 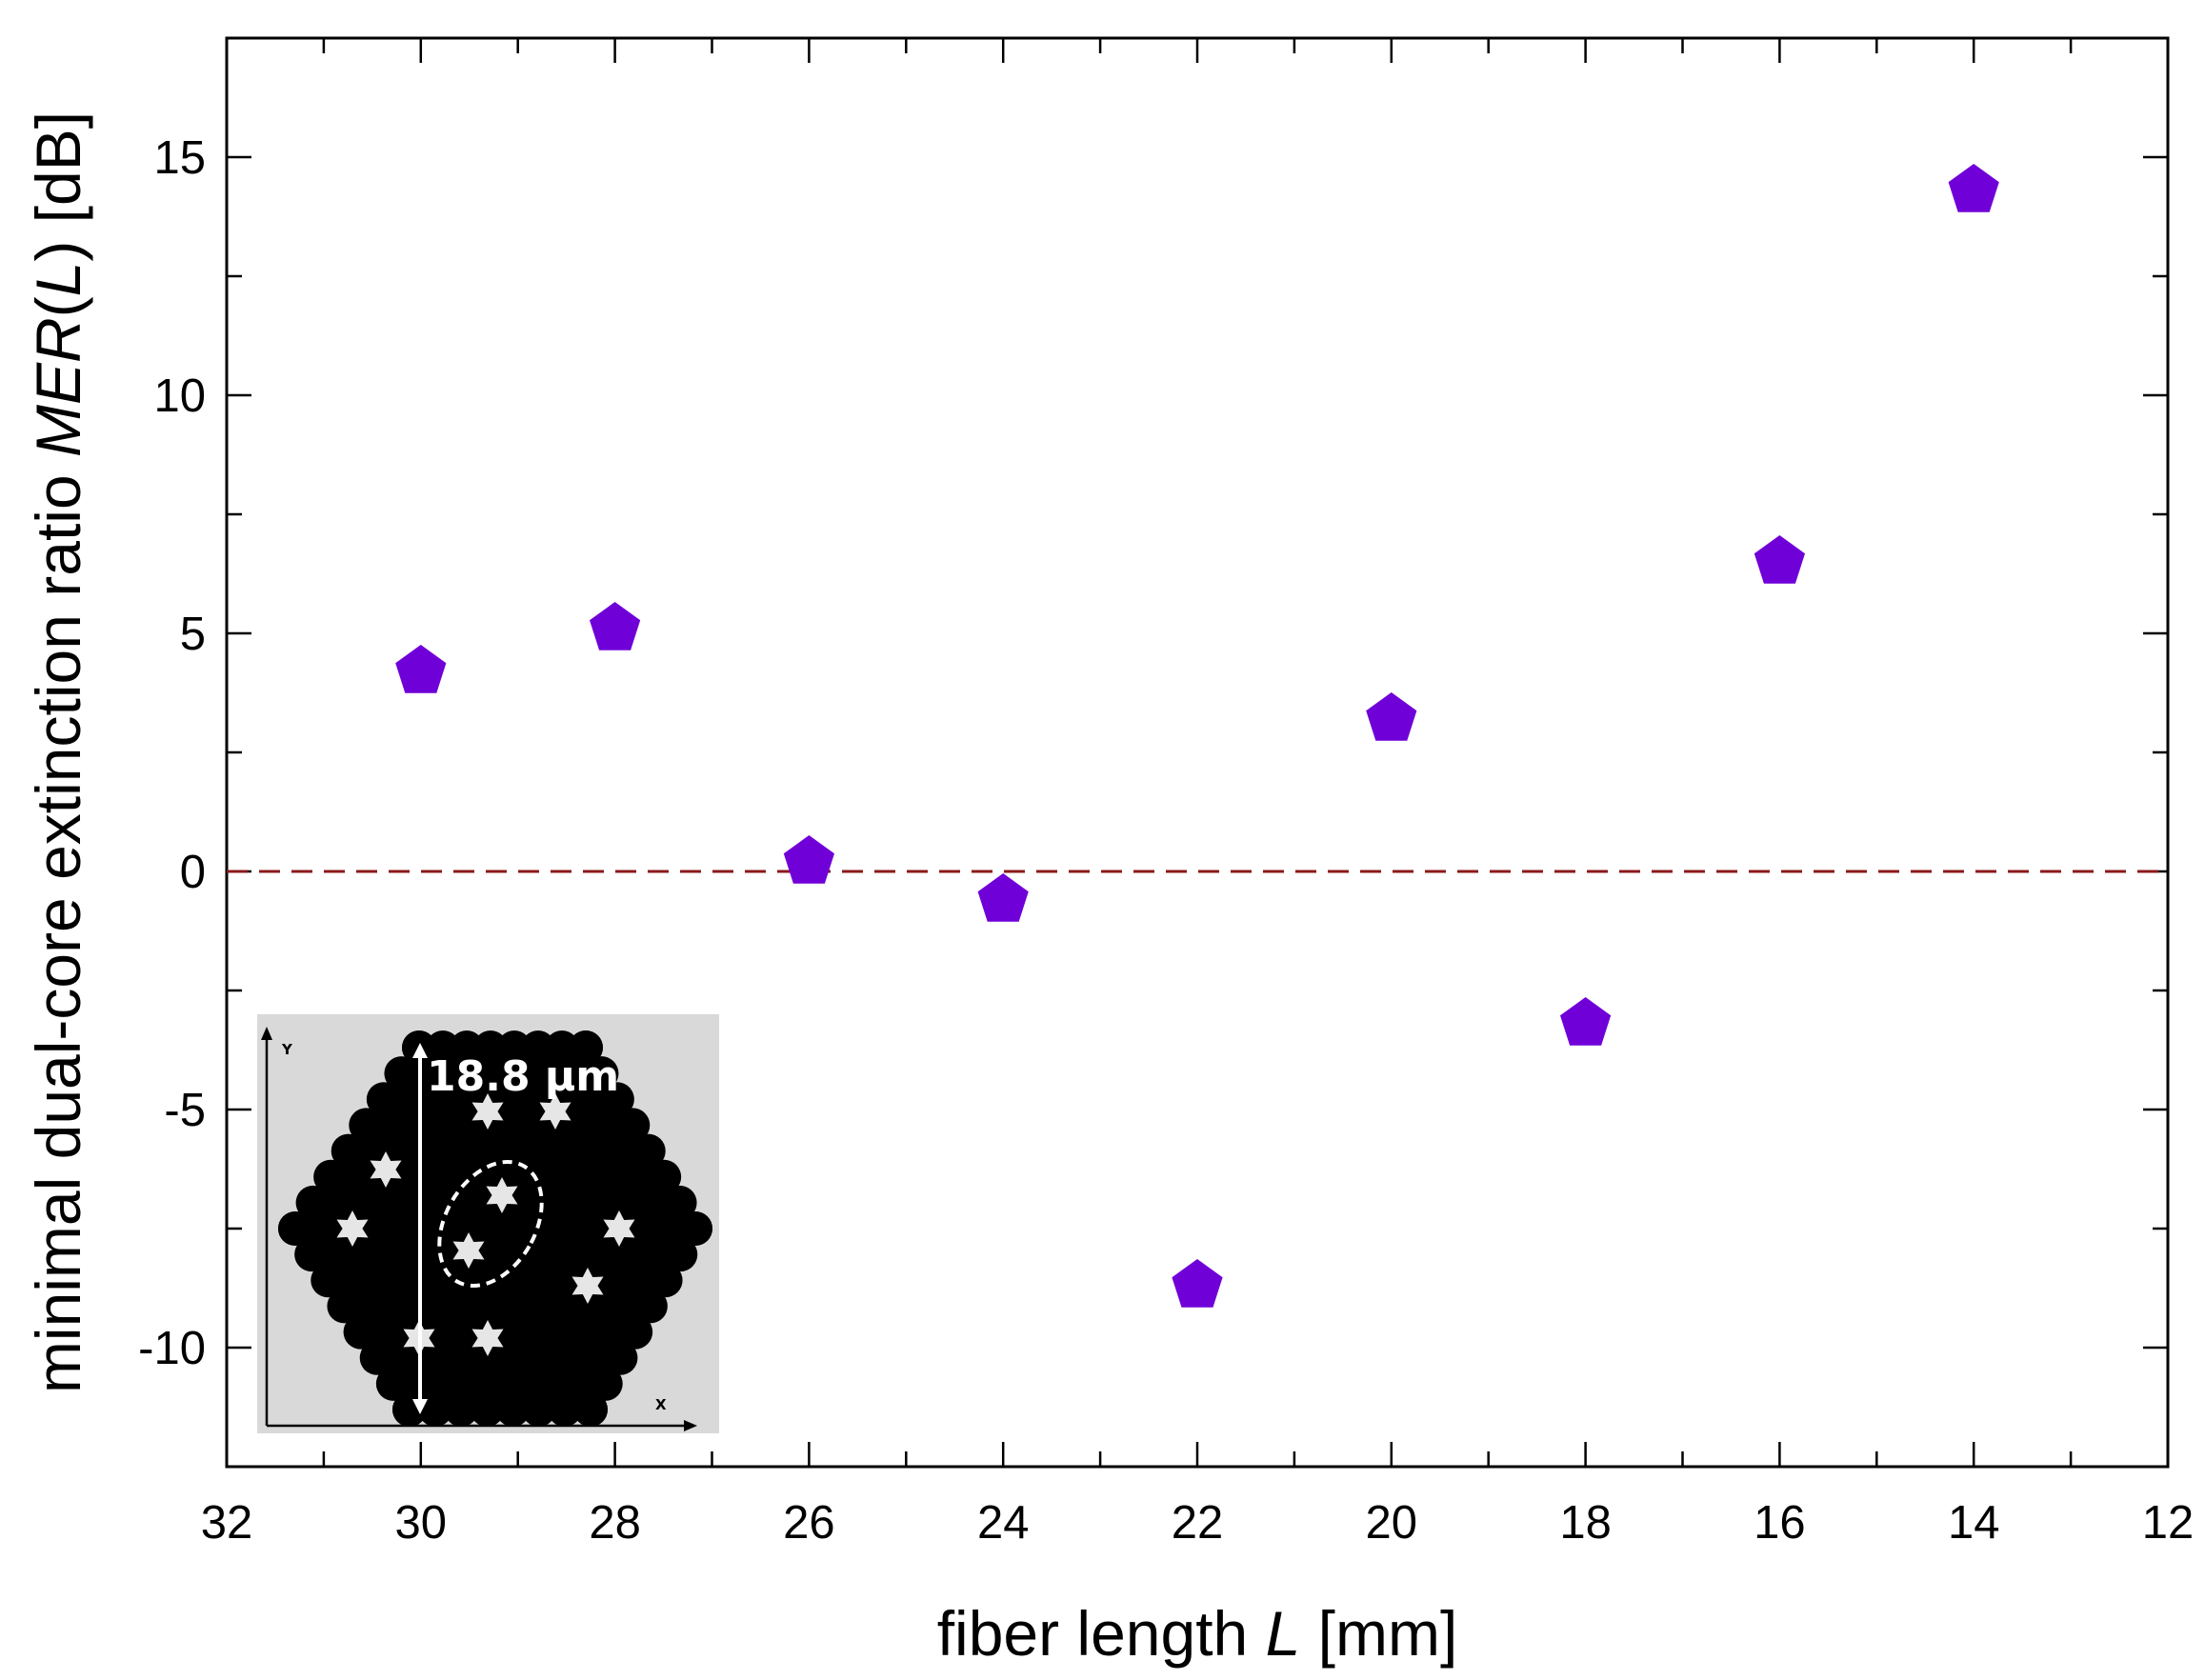 I want to click on y-tick-label: 0, so click(x=193, y=872).